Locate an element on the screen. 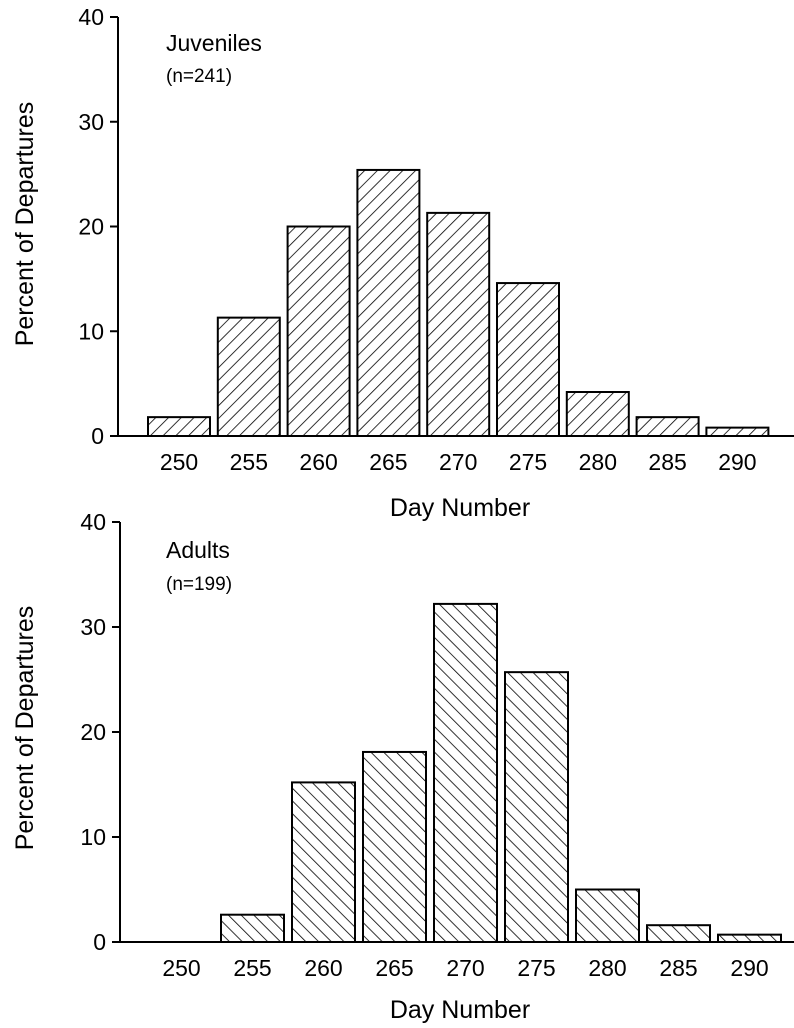 This screenshot has width=794, height=1028. adults-x-tick-label: 290 is located at coordinates (749, 968).